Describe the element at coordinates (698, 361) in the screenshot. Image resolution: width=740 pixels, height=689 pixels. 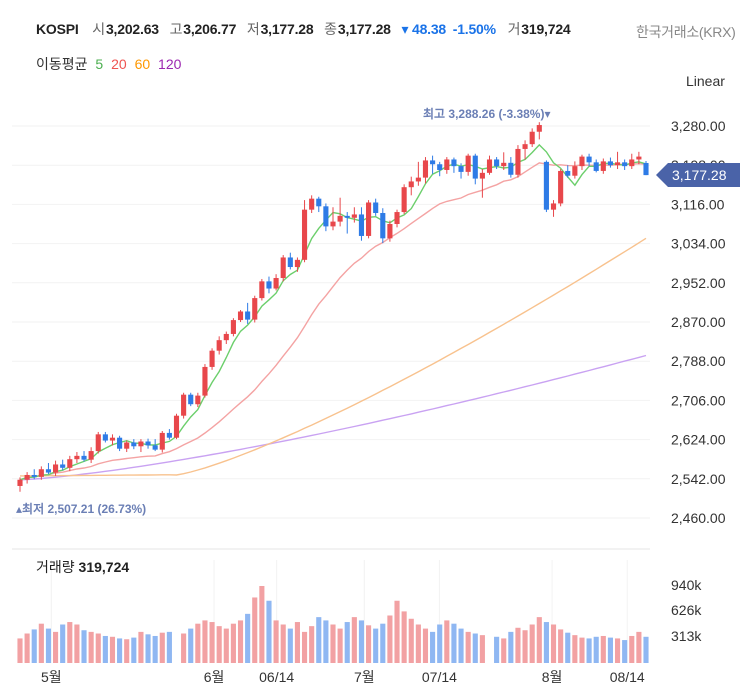
I see `price-tick-label: 2,788.00` at that location.